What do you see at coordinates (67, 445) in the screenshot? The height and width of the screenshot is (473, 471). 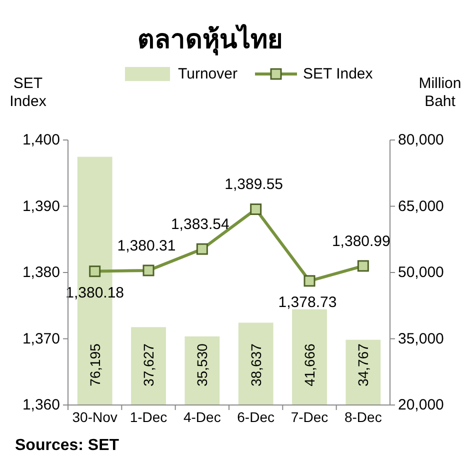 I see `source-note: Sources: SET` at bounding box center [67, 445].